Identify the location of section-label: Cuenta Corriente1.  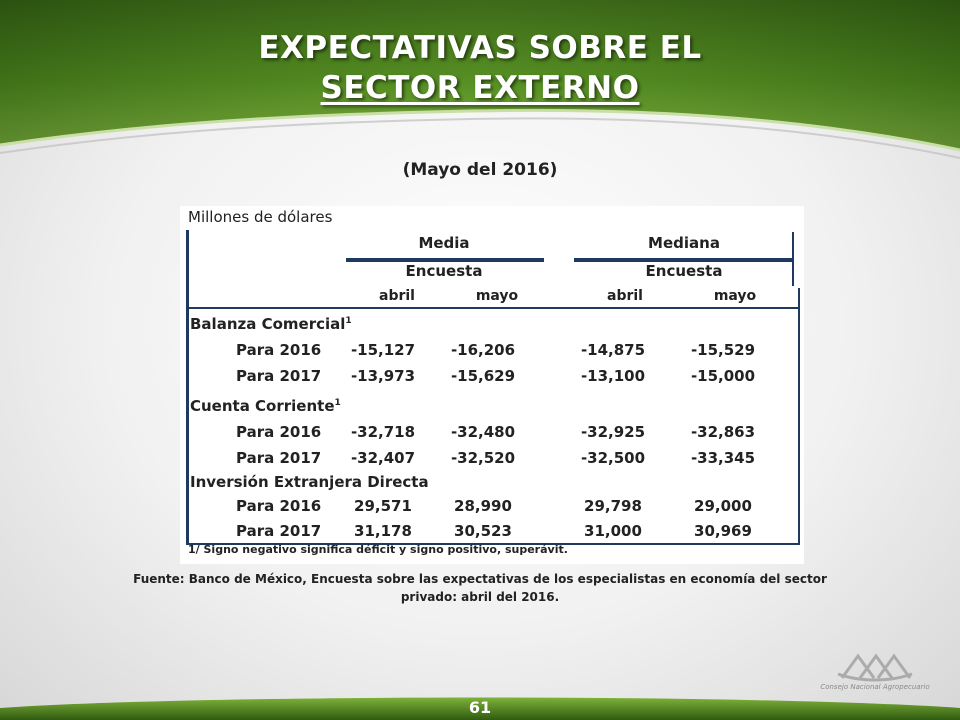
(265, 406).